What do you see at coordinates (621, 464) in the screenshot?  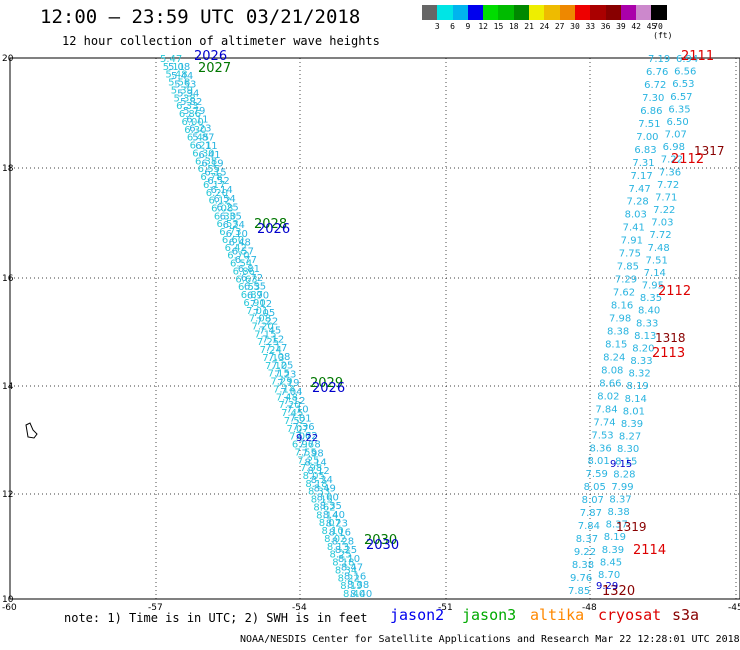 I see `swh-value-highlight: 9.15` at bounding box center [621, 464].